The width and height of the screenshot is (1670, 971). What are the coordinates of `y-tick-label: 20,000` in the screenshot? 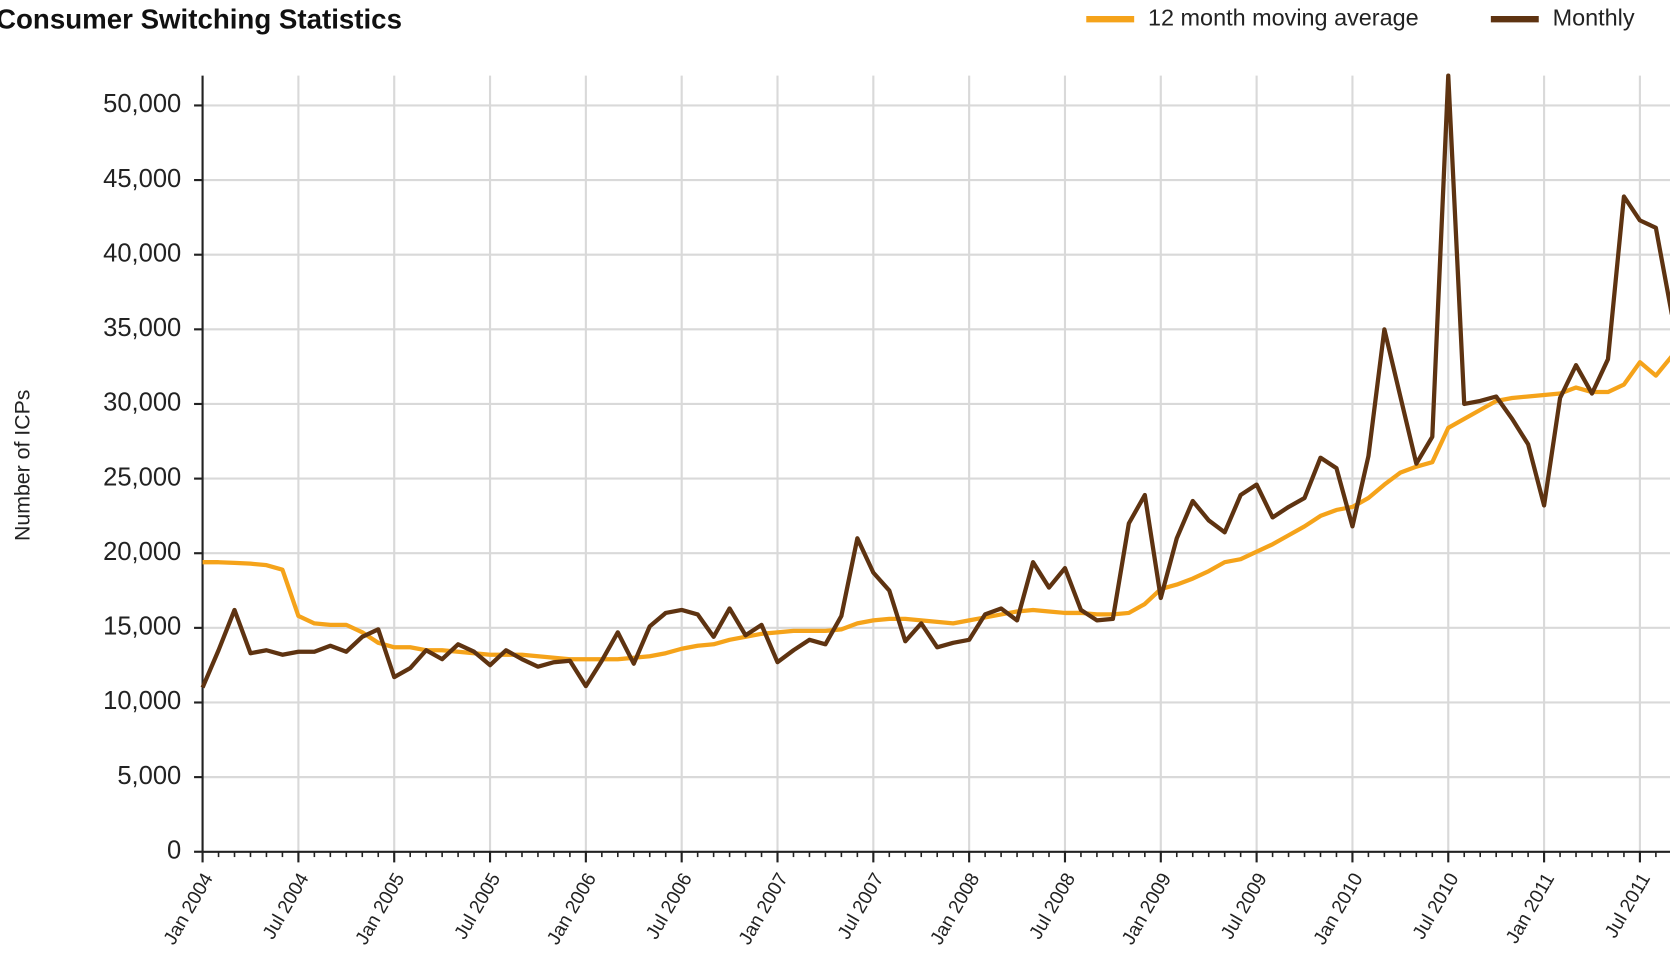 It's located at (142, 552).